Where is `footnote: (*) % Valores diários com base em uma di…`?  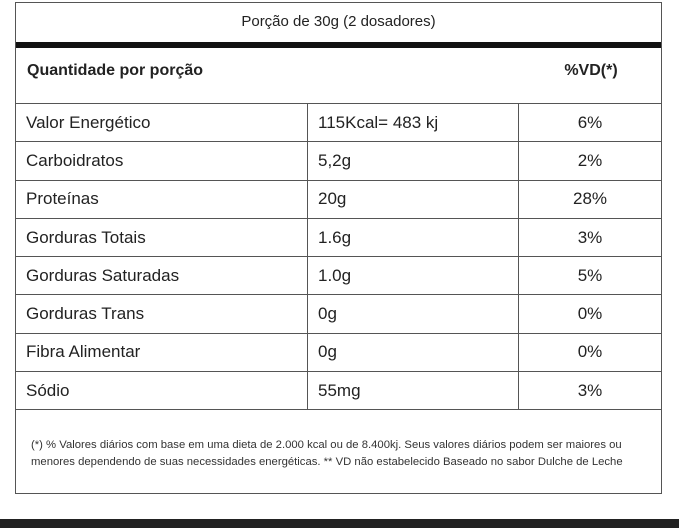
footnote: (*) % Valores diários com base em uma di… is located at coordinates (327, 453).